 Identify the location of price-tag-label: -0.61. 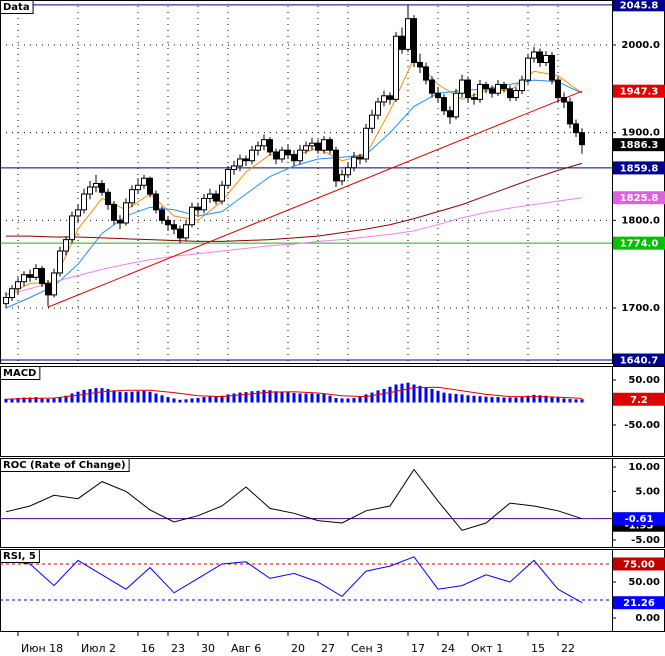
(639, 519).